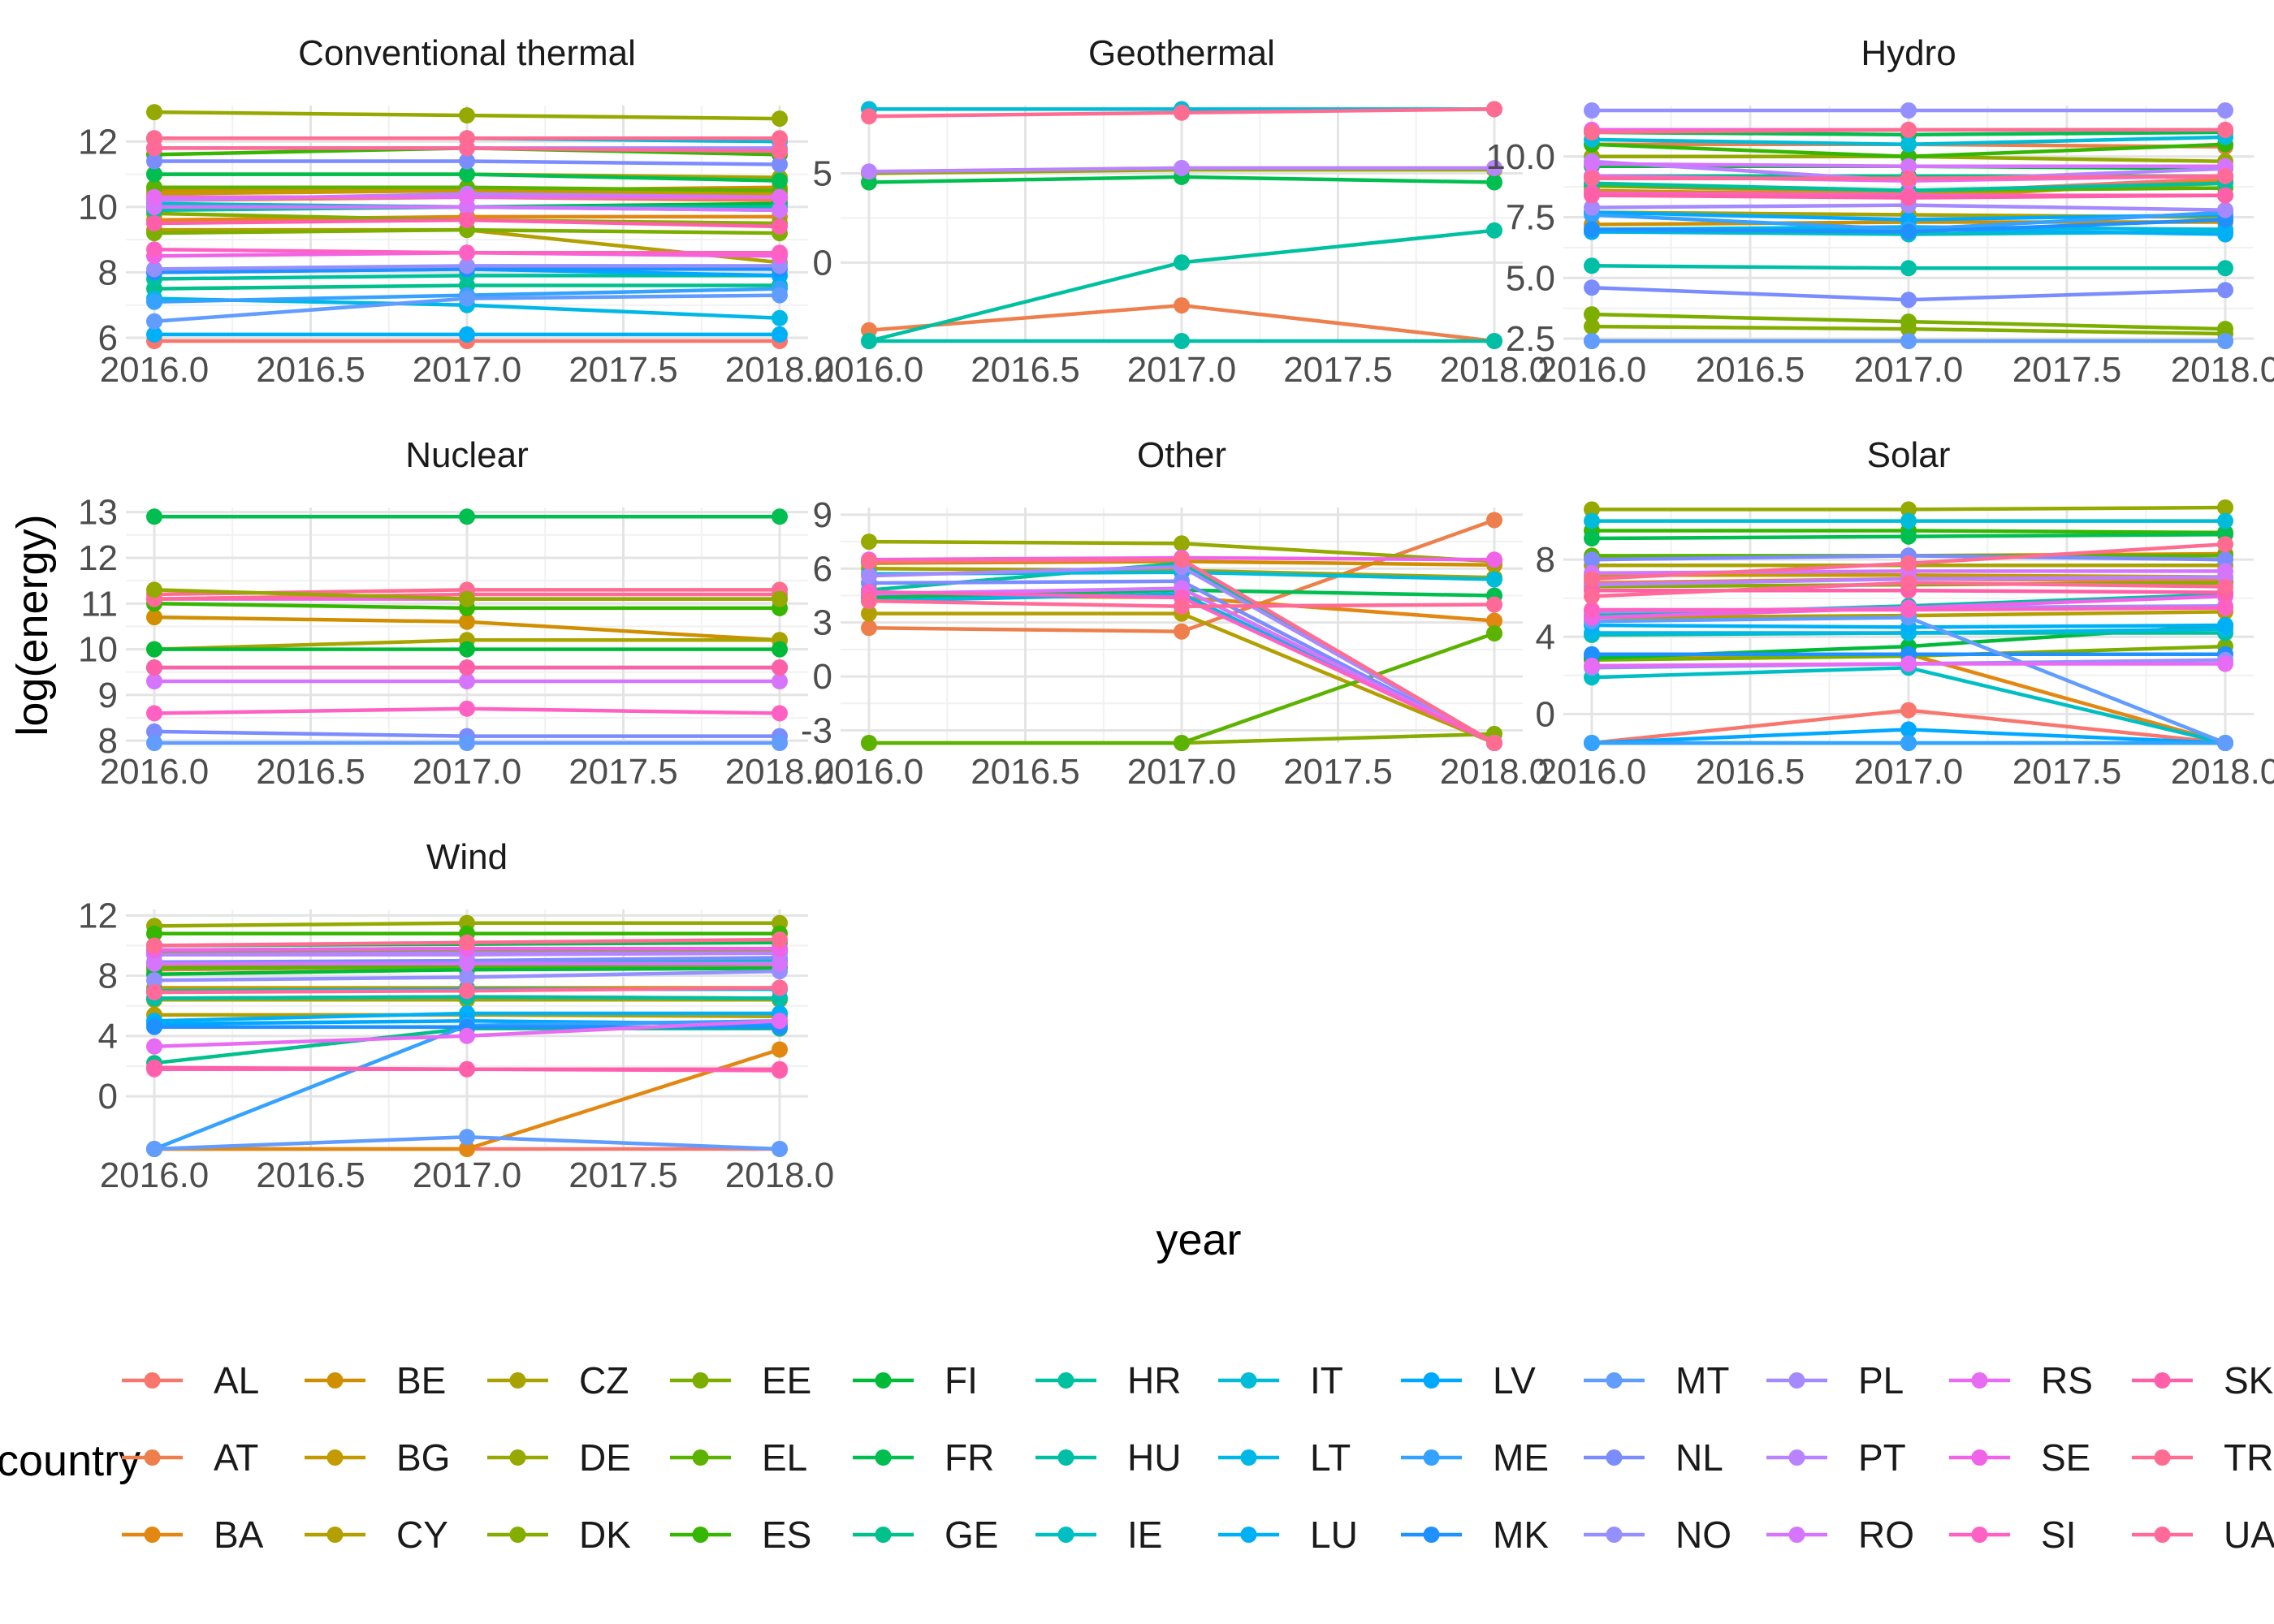 The image size is (2274, 1624). Describe the element at coordinates (467, 335) in the screenshot. I see `series-lu` at that location.